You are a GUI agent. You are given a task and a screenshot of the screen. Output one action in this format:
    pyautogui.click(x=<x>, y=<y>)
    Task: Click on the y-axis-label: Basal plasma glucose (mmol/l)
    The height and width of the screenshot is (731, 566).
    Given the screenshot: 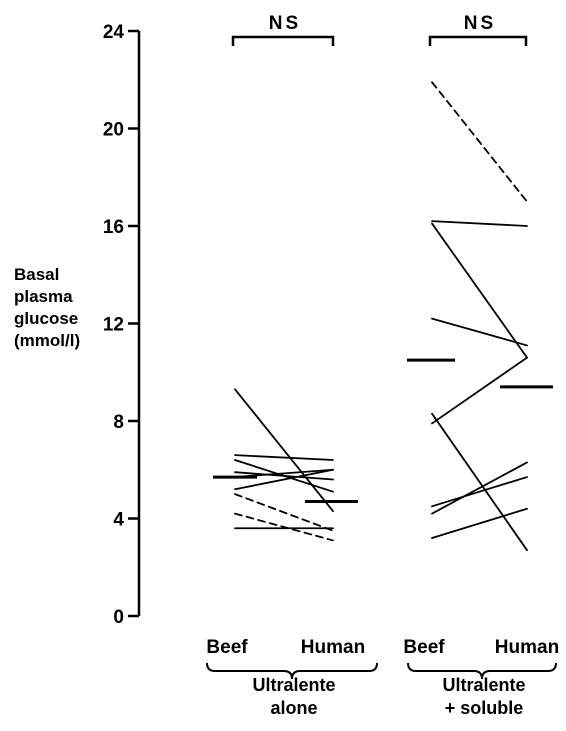 What is the action you would take?
    pyautogui.click(x=47, y=307)
    